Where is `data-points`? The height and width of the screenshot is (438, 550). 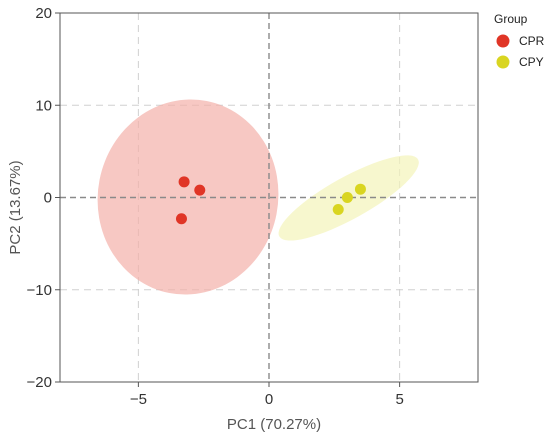
data-points is located at coordinates (270, 200).